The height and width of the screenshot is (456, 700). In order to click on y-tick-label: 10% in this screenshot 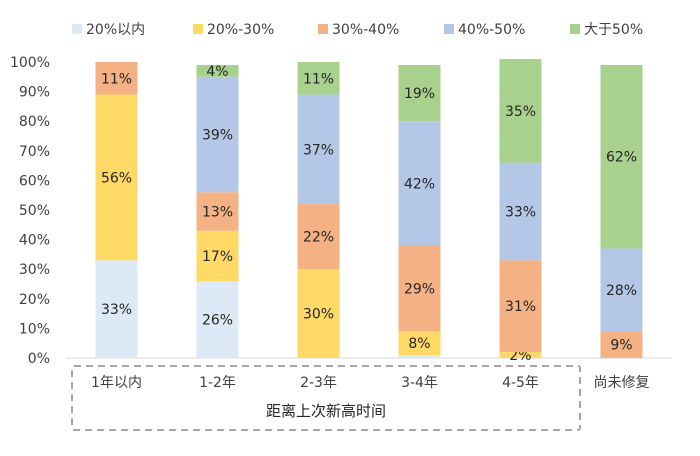, I will do `click(34, 329)`.